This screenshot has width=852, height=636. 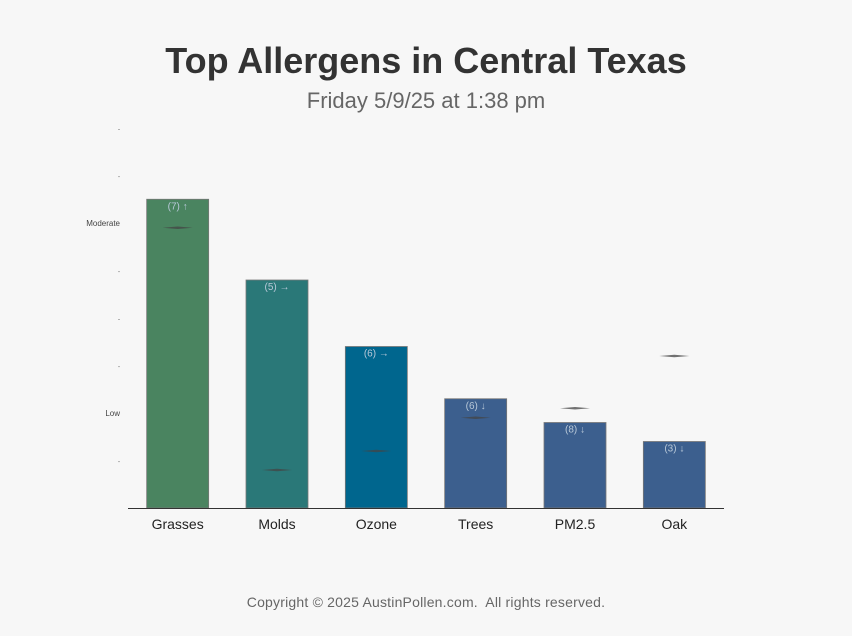 I want to click on x-tick-label: Molds, so click(x=276, y=524).